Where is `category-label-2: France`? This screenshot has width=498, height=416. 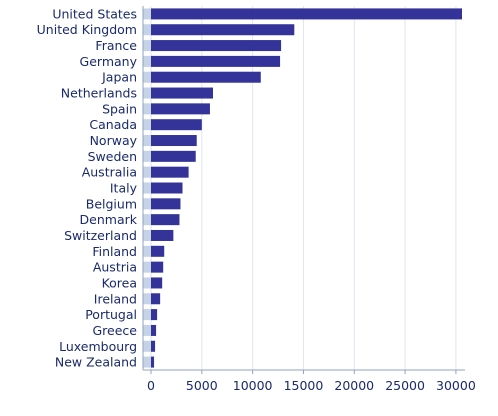 category-label-2: France is located at coordinates (116, 45).